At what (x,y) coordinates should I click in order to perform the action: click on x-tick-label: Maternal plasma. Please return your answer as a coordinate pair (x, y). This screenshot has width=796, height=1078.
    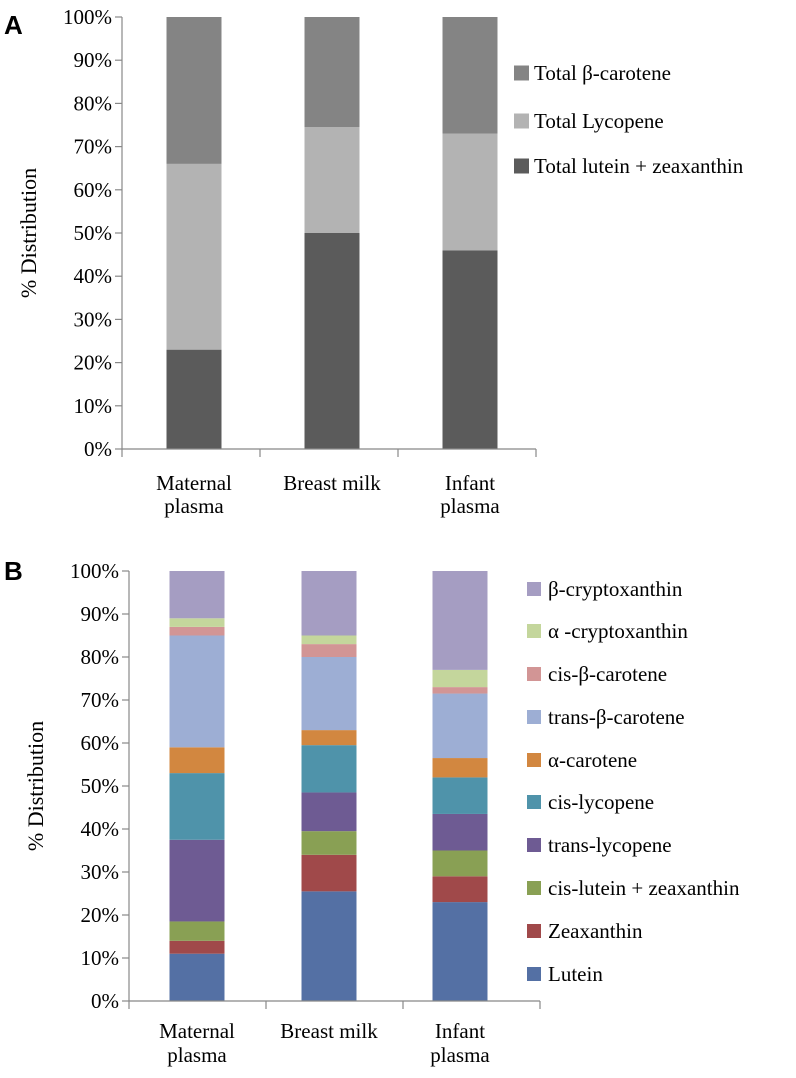
    Looking at the image, I should click on (194, 494).